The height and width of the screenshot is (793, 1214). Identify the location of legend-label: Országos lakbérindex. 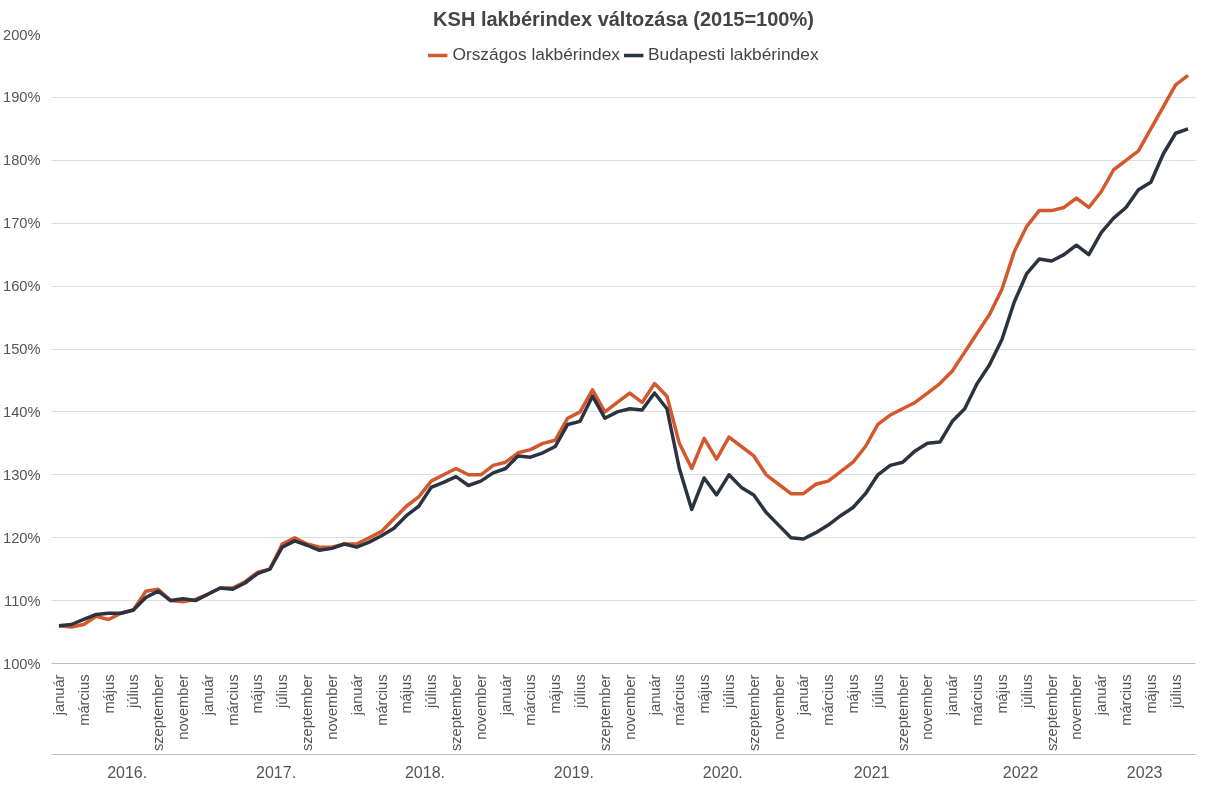
(536, 54).